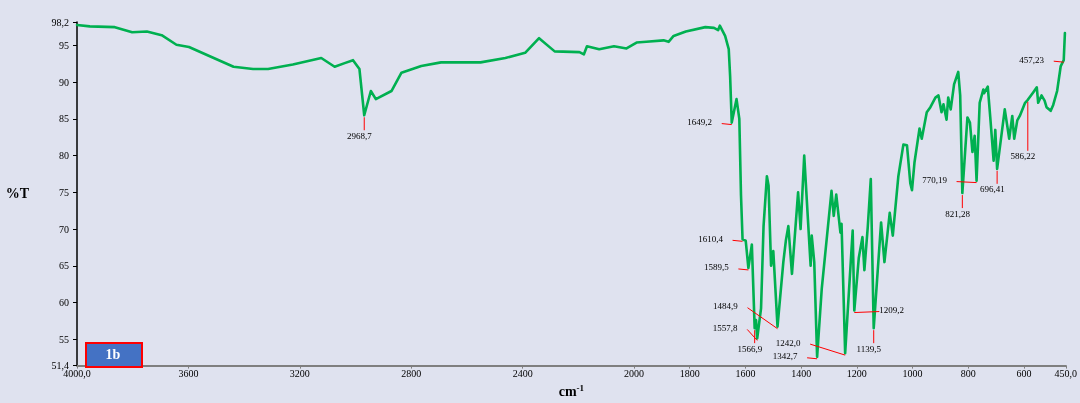 The height and width of the screenshot is (403, 1080). Describe the element at coordinates (1065, 374) in the screenshot. I see `x-tick-label: 450,0` at that location.